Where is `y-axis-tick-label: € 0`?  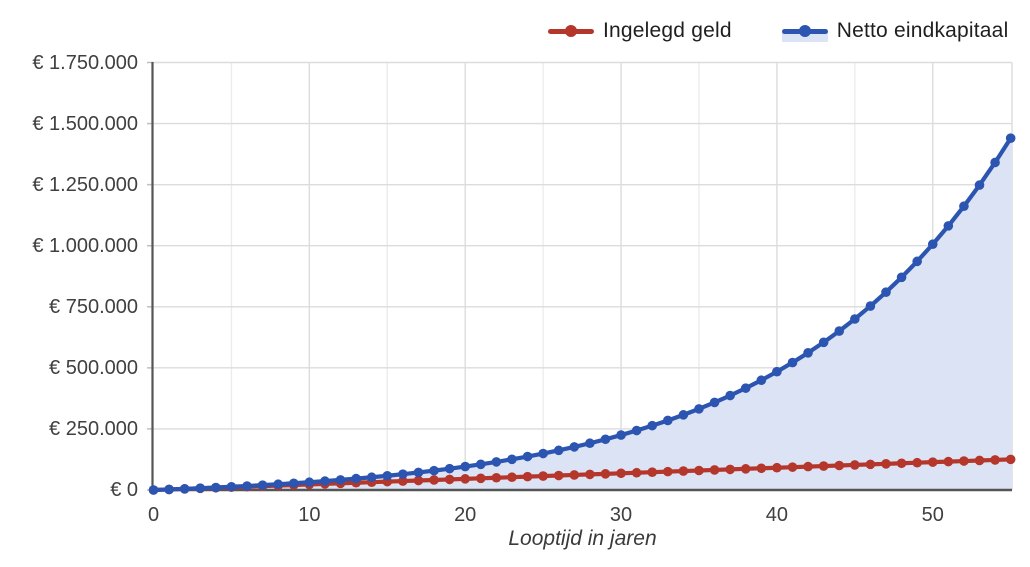
y-axis-tick-label: € 0 is located at coordinates (124, 490).